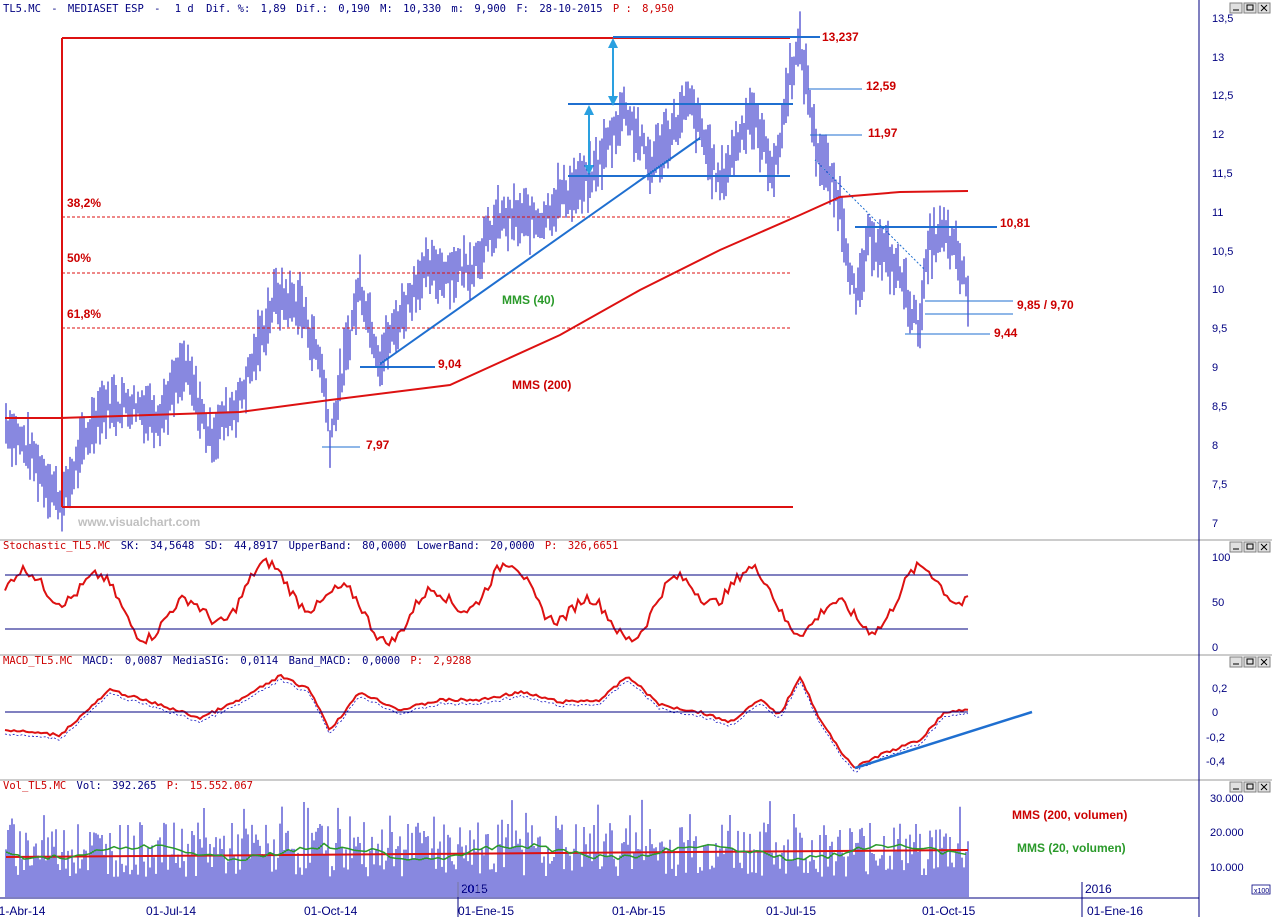 The width and height of the screenshot is (1272, 917). What do you see at coordinates (840, 37) in the screenshot?
I see `level-label: 13,237` at bounding box center [840, 37].